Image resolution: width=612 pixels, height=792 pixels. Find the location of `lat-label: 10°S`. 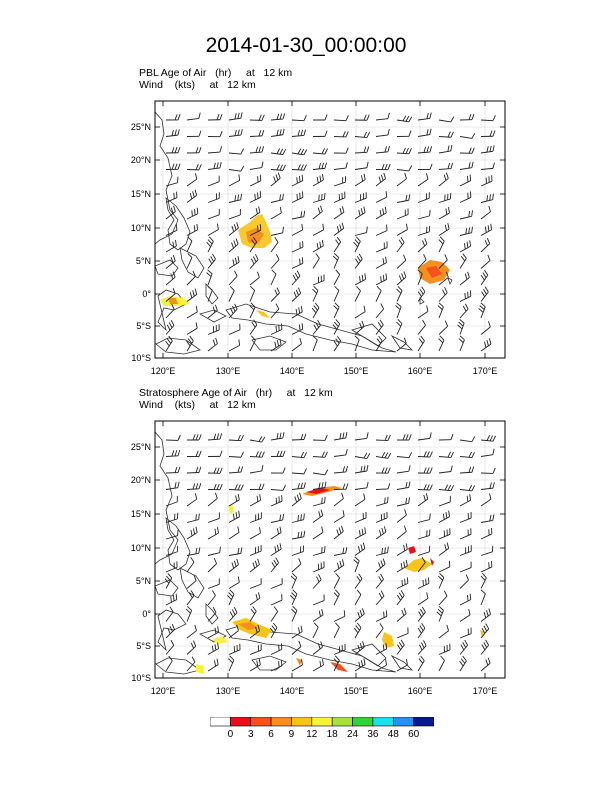

lat-label: 10°S is located at coordinates (141, 678).